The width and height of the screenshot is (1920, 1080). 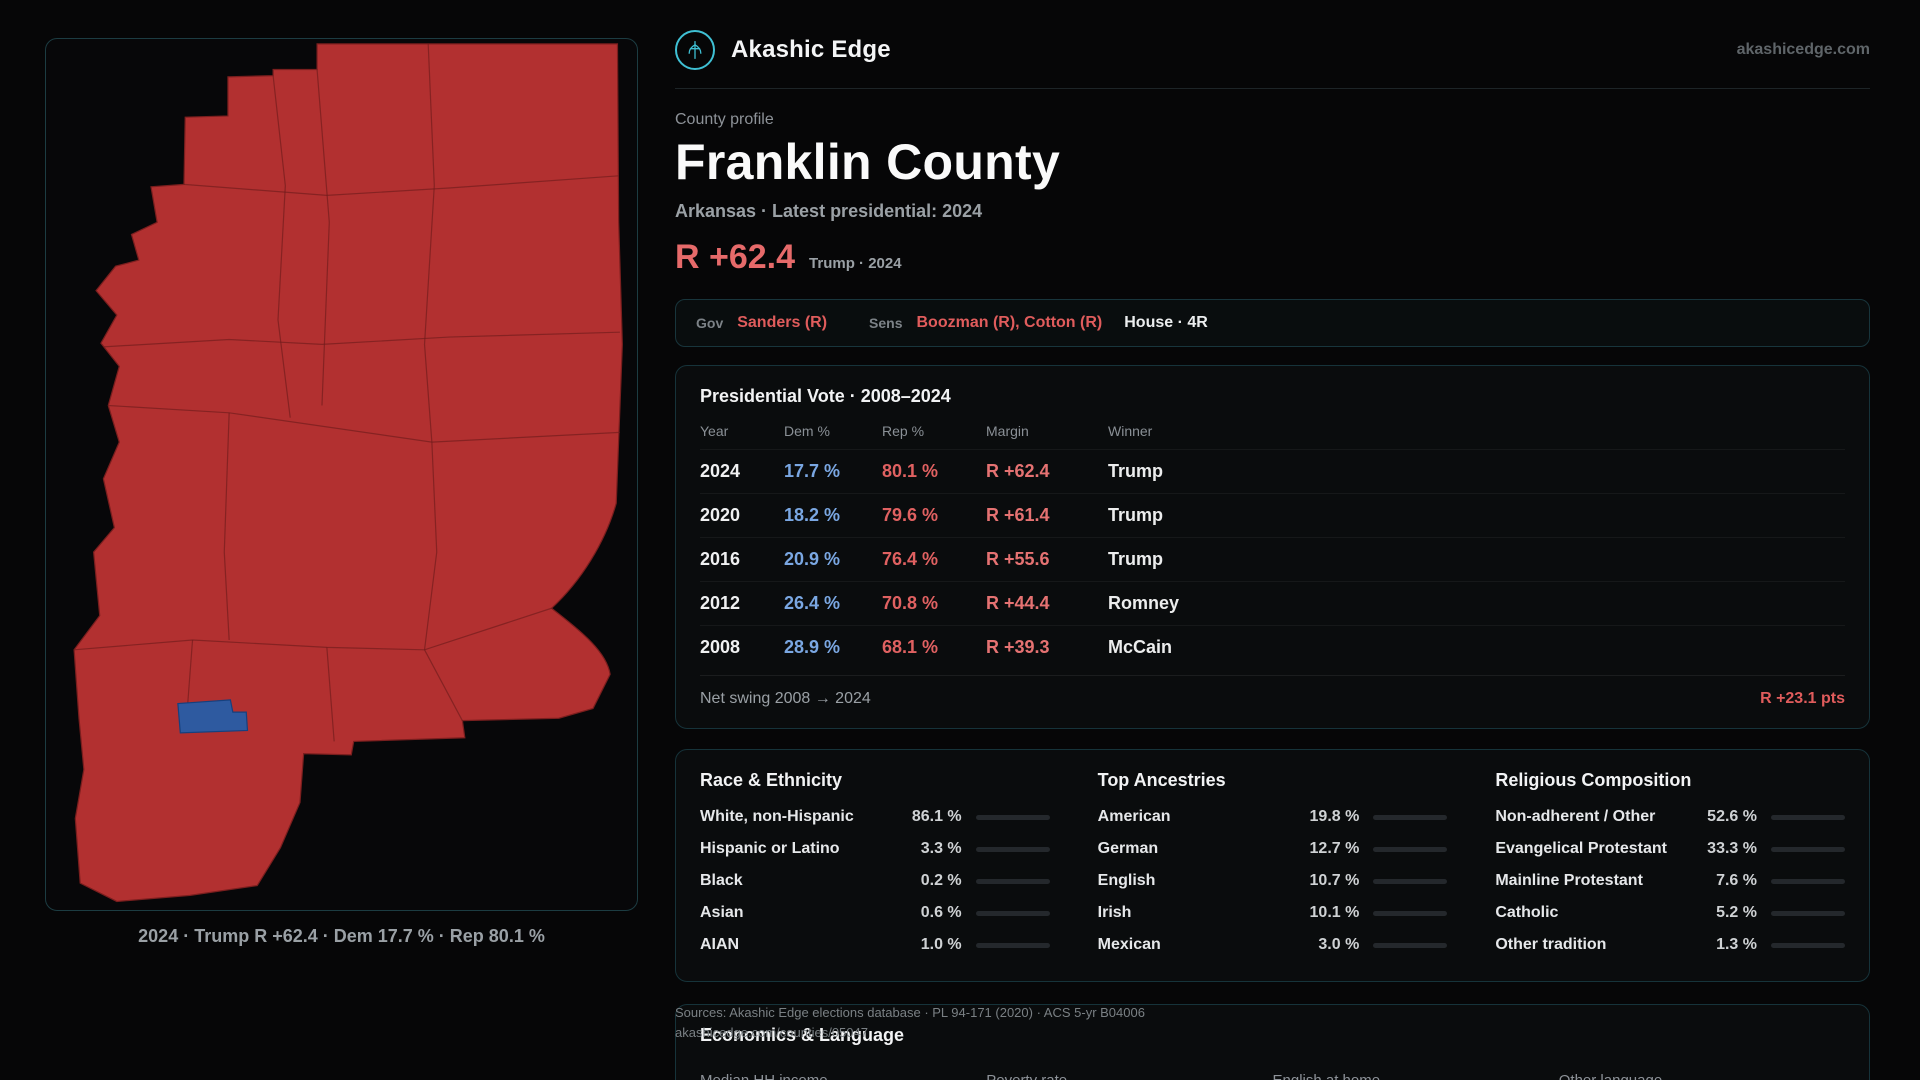 I want to click on net-swing-value: R +23.1 pts, so click(x=1802, y=698).